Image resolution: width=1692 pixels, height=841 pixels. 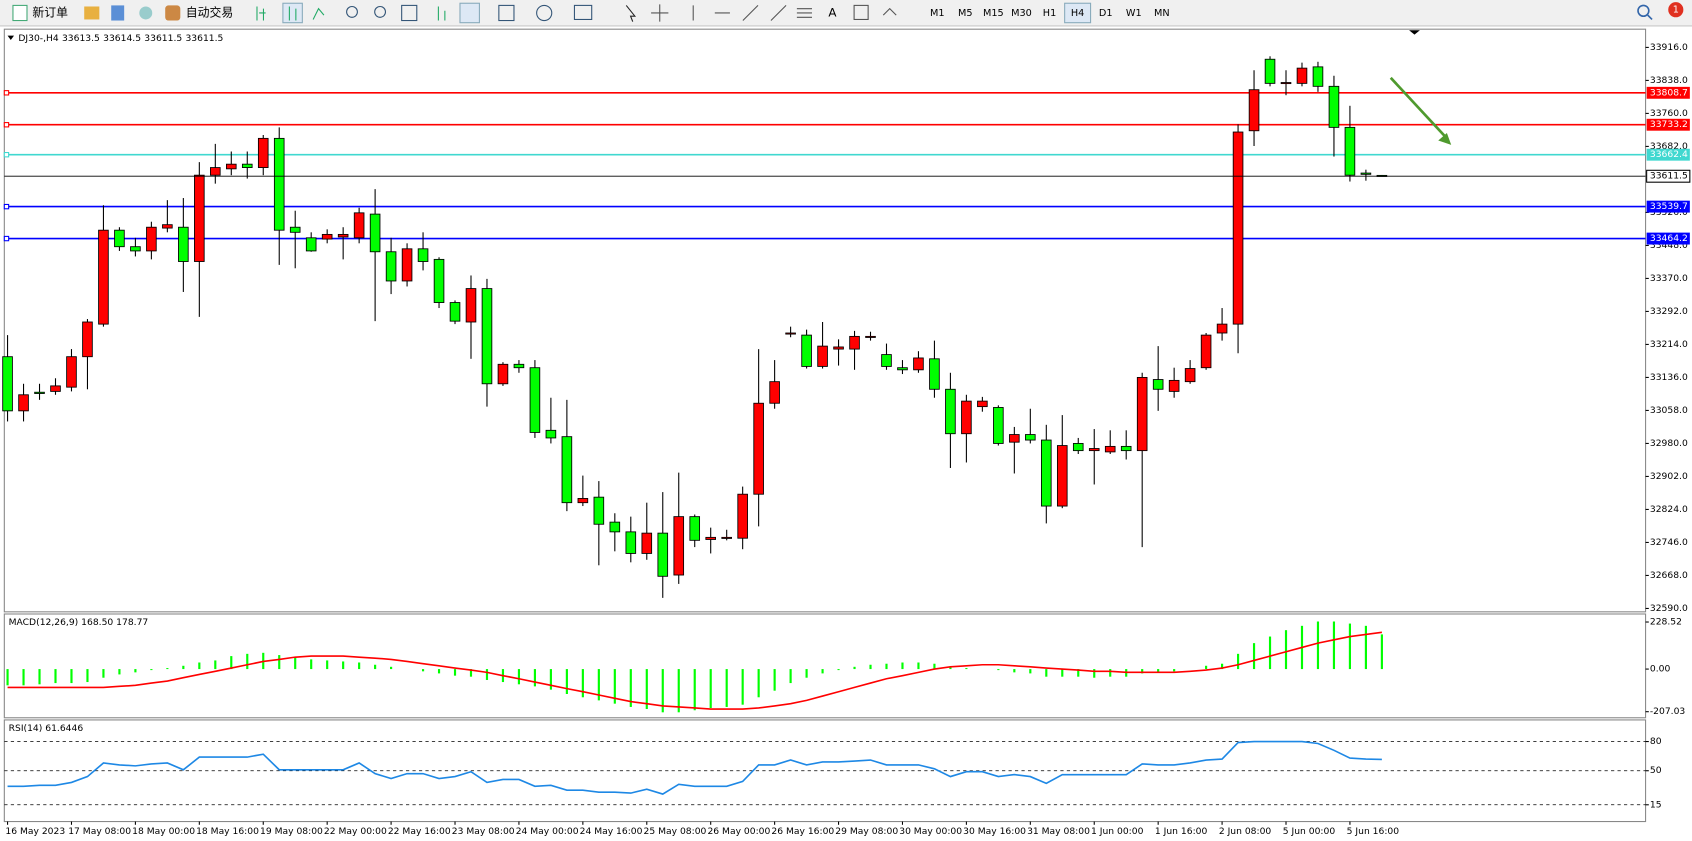 What do you see at coordinates (1669, 311) in the screenshot?
I see `y-tick-label: 33292.0` at bounding box center [1669, 311].